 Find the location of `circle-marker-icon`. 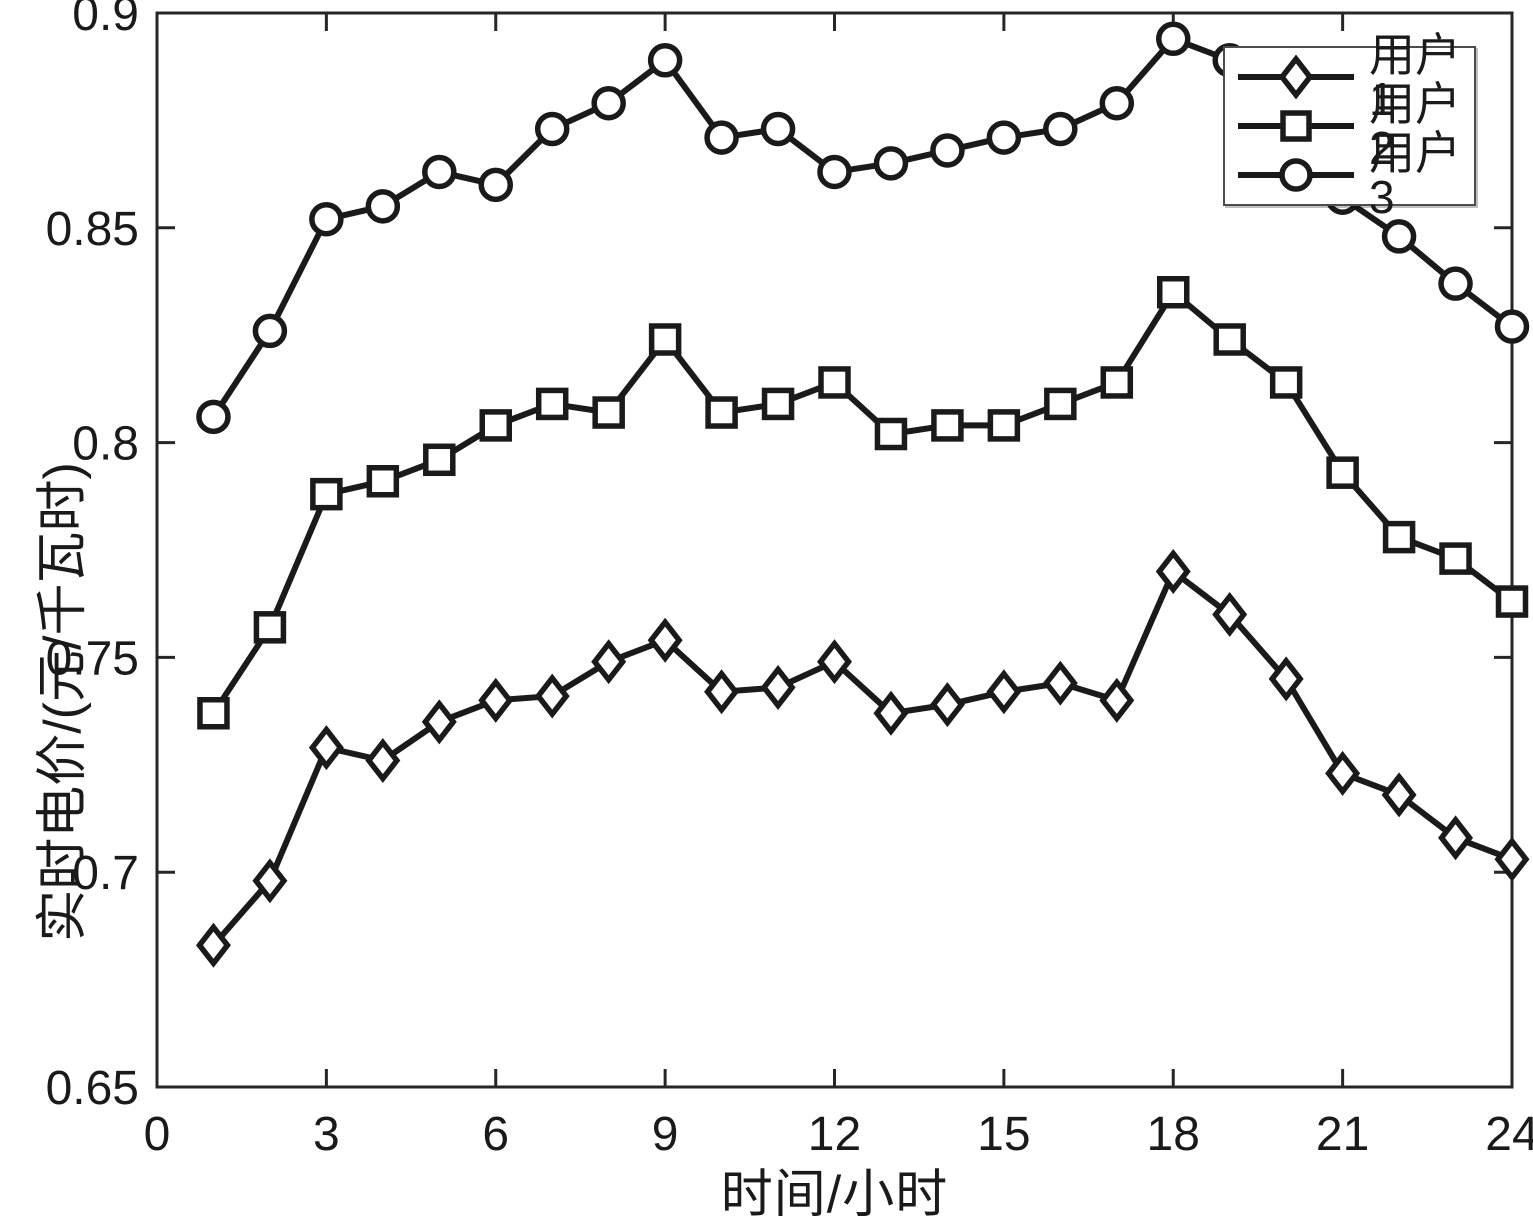

circle-marker-icon is located at coordinates (1296, 175).